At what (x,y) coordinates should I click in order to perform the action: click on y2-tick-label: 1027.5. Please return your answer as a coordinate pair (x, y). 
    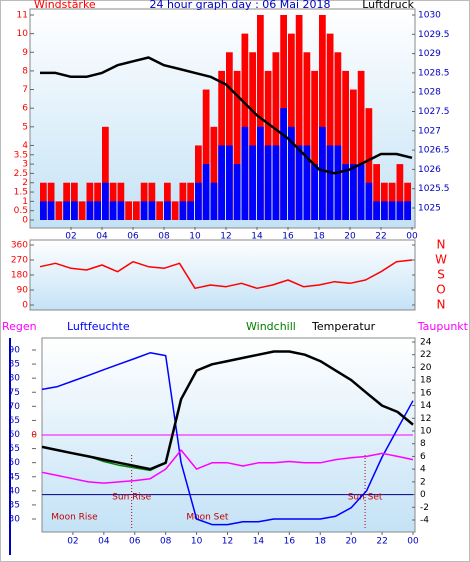
    Looking at the image, I should click on (434, 112).